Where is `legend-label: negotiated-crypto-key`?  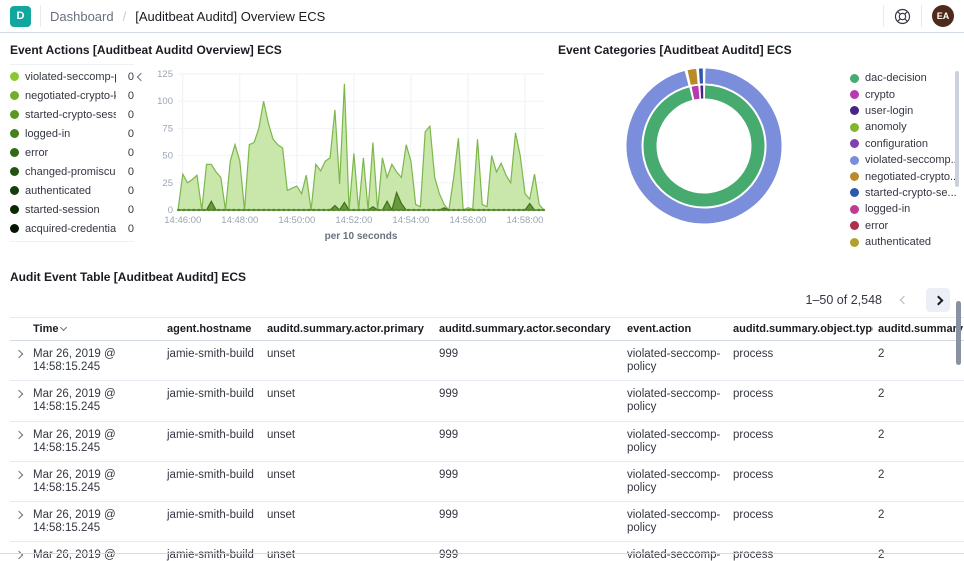 legend-label: negotiated-crypto-key is located at coordinates (70, 95).